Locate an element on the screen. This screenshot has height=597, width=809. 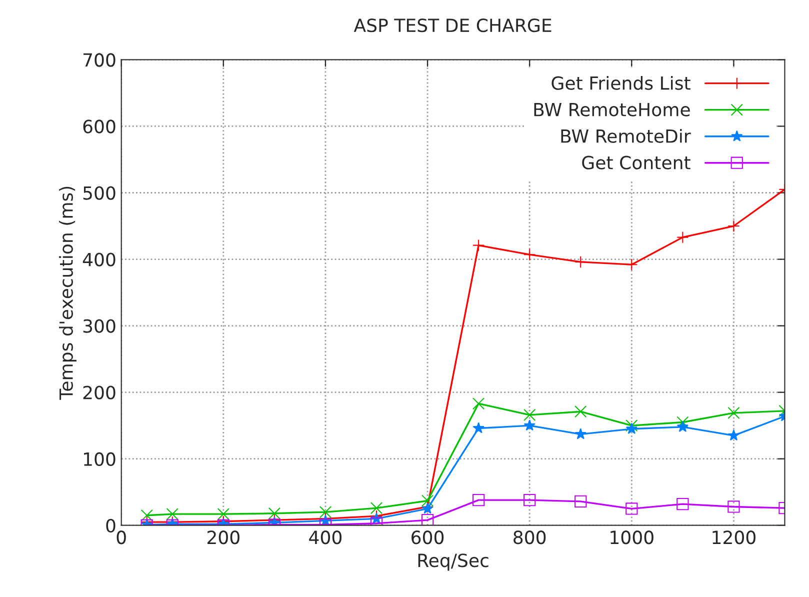
y-tick-label: 100 is located at coordinates (100, 459).